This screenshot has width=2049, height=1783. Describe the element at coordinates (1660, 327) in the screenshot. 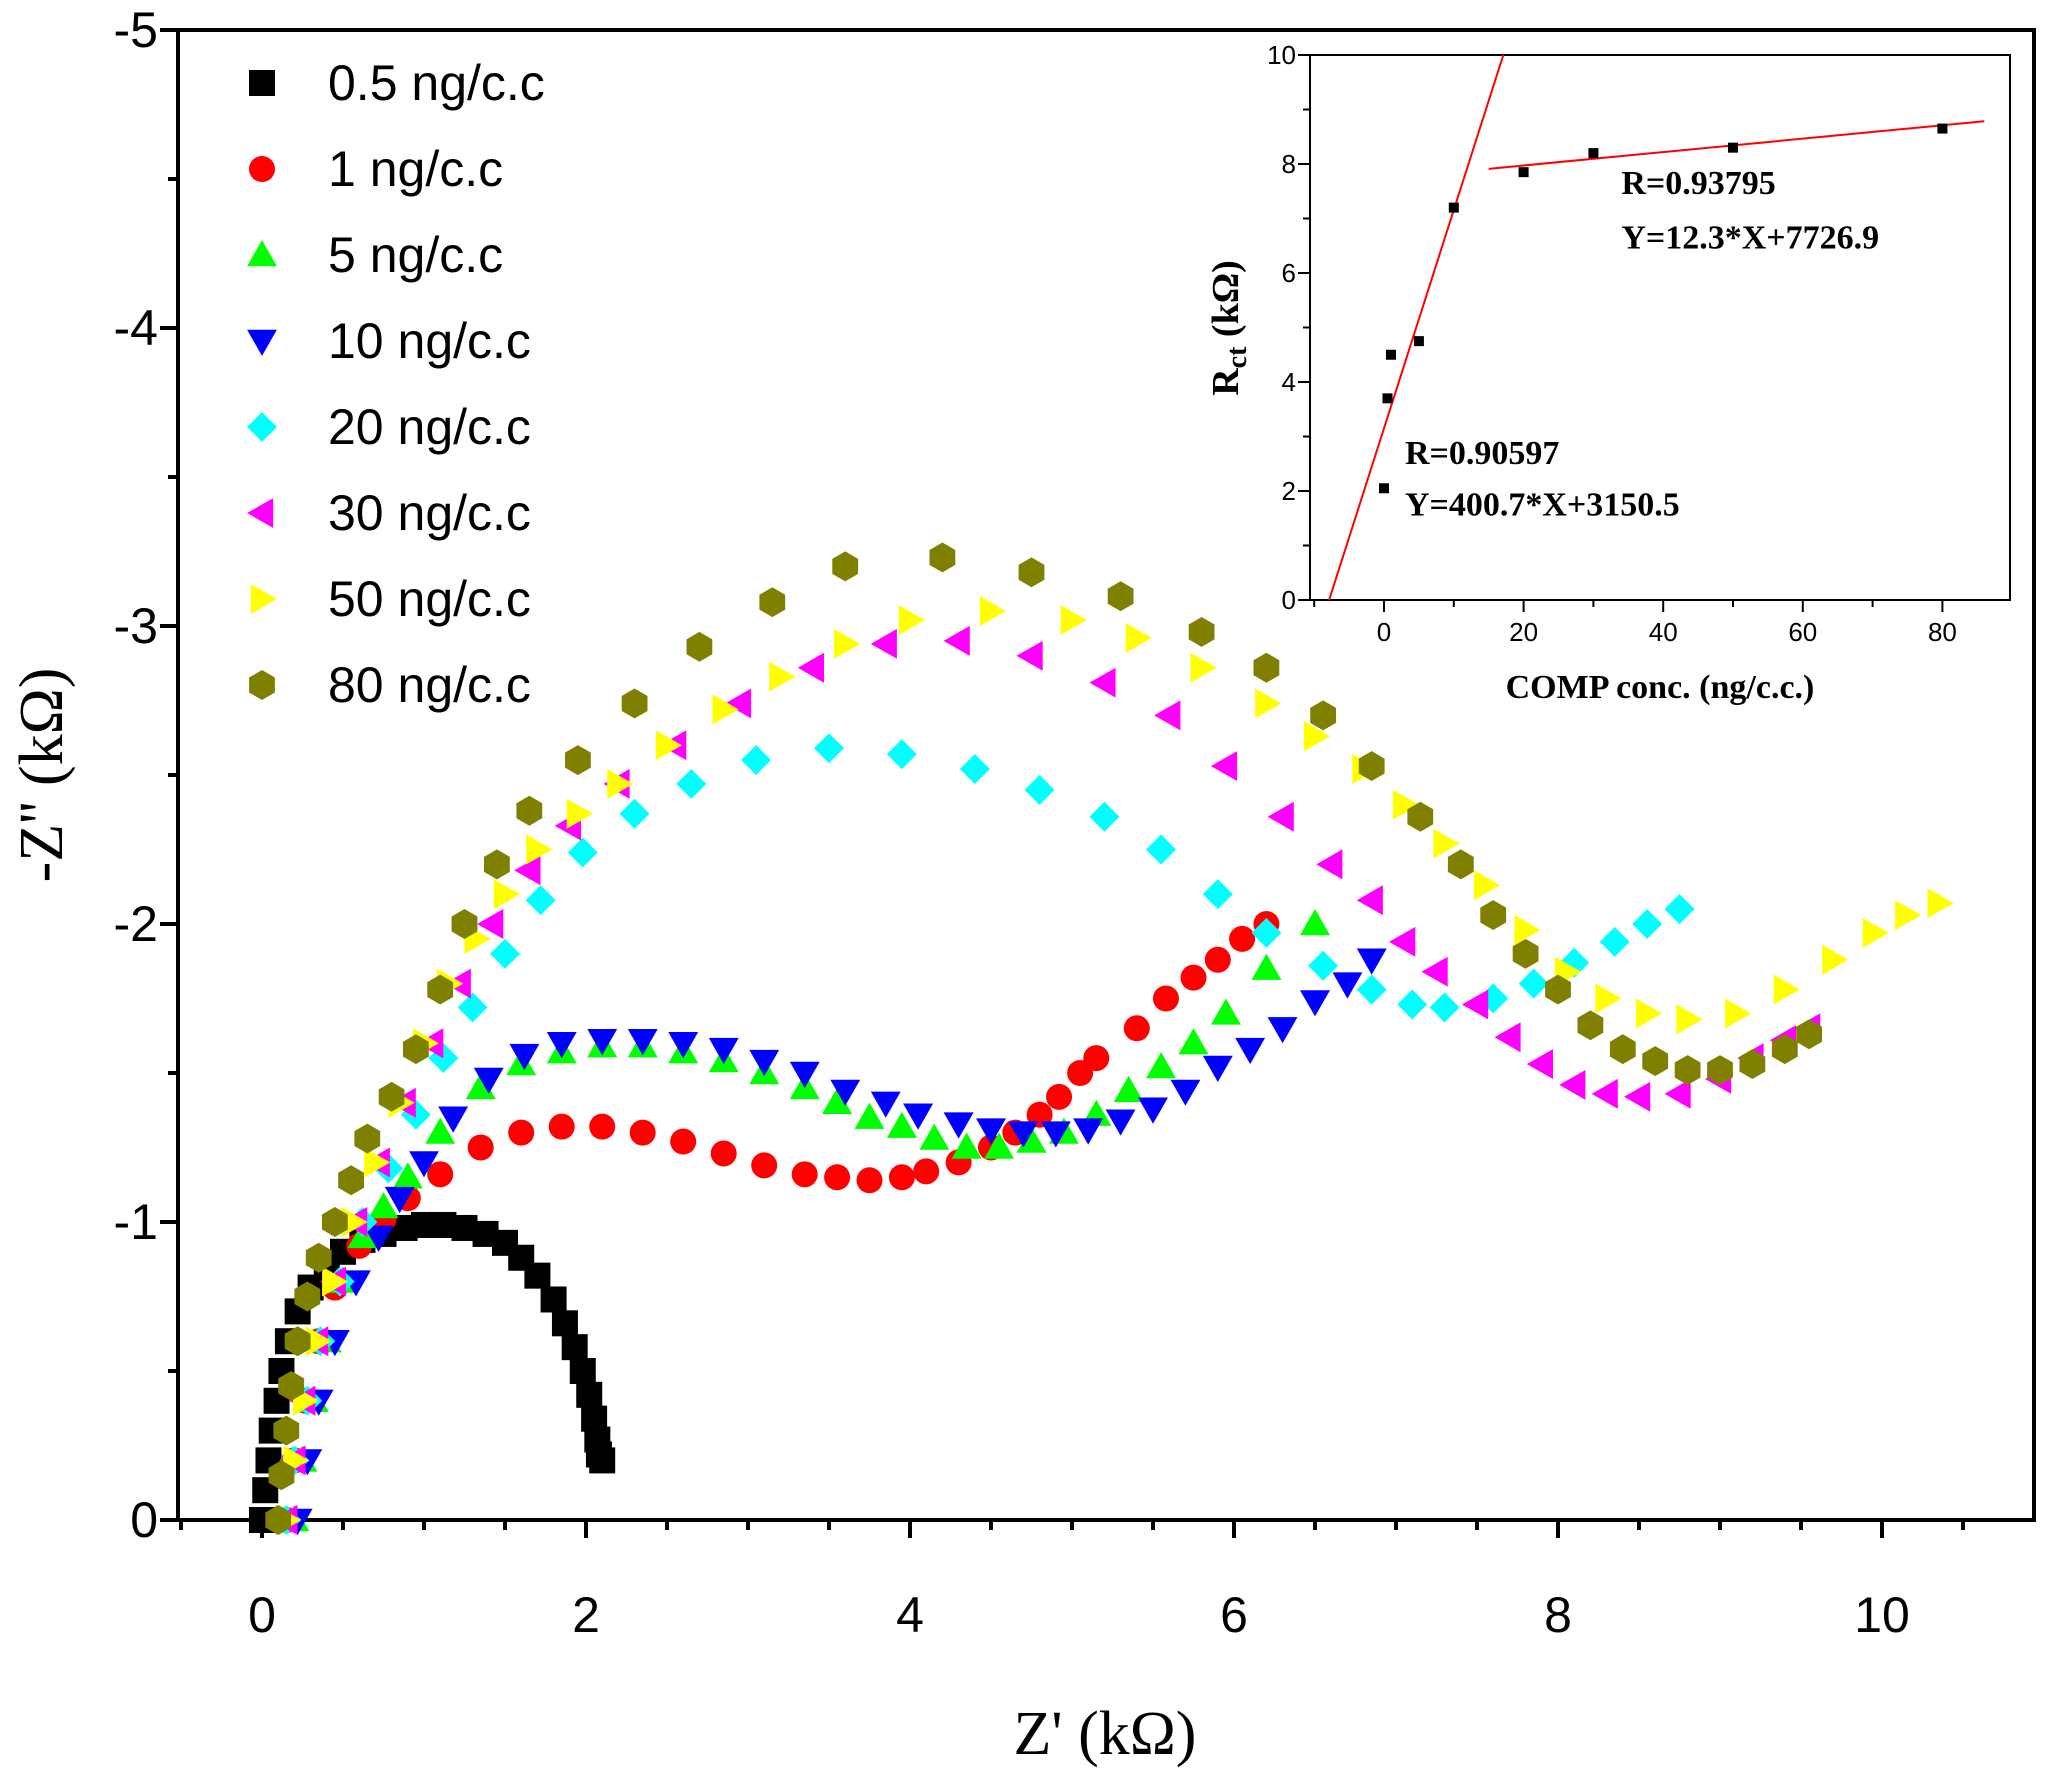

I see `inset-plot-frame` at that location.